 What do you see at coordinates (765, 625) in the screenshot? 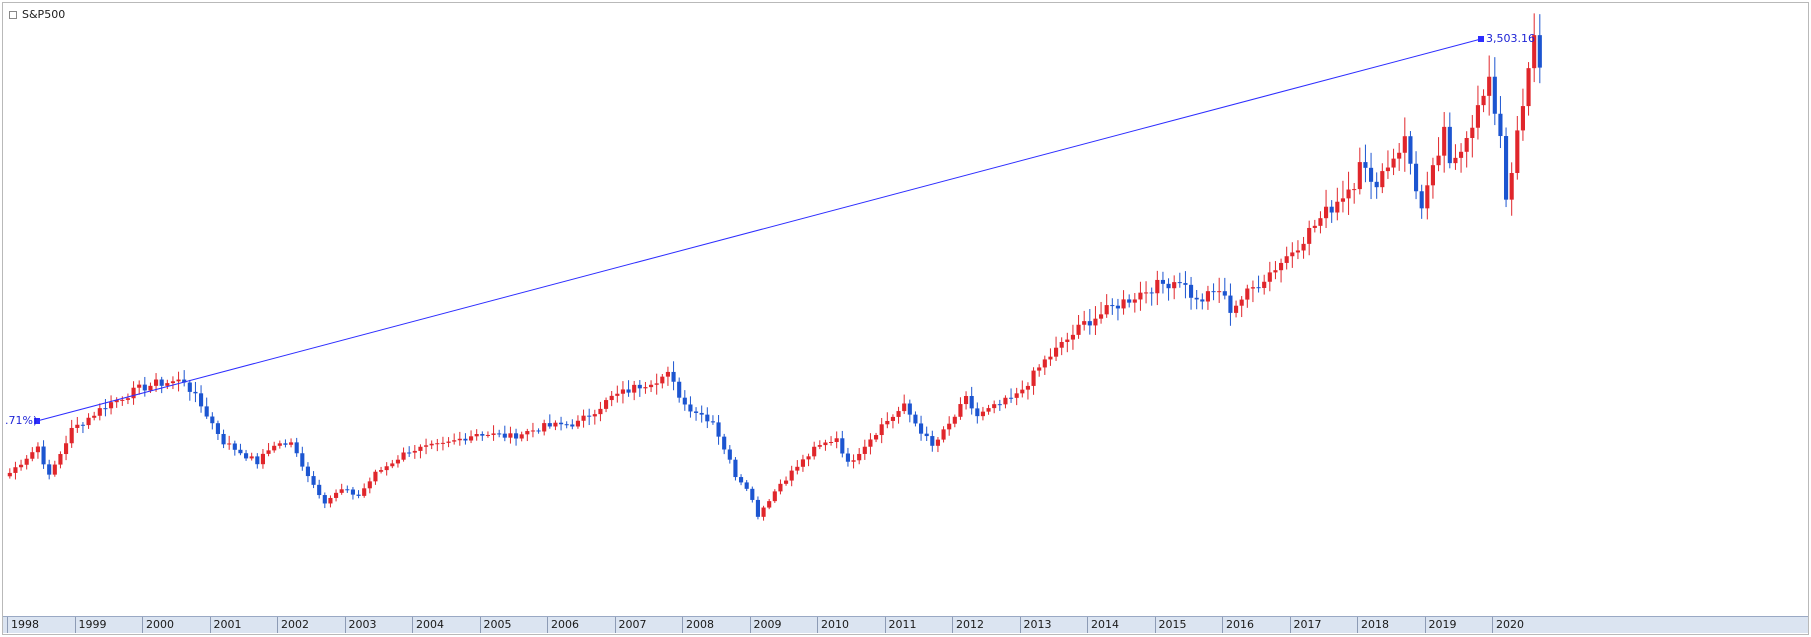
I see `x-tick-label: 2009` at bounding box center [765, 625].